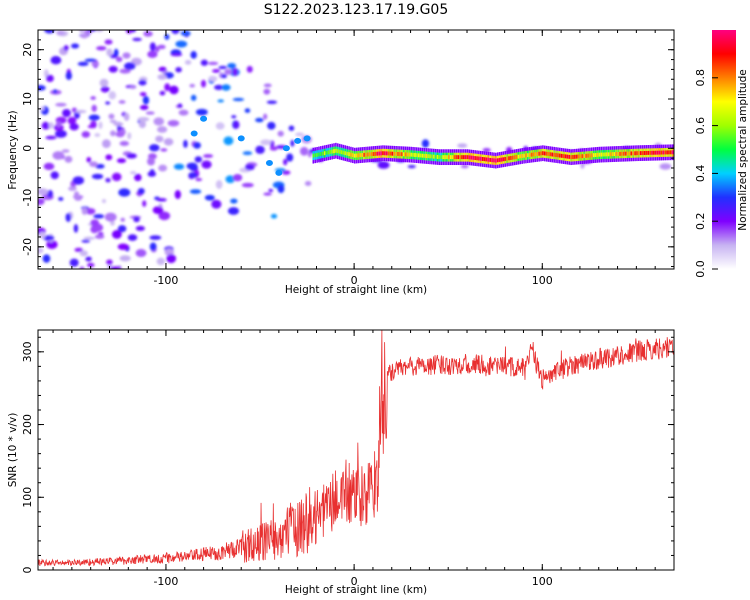  Describe the element at coordinates (354, 280) in the screenshot. I see `spectrogram-xtick-label: 0` at that location.